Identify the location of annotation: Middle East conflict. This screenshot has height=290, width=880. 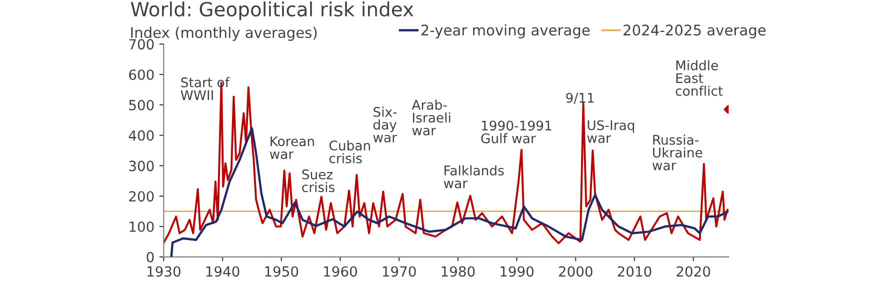
(699, 78).